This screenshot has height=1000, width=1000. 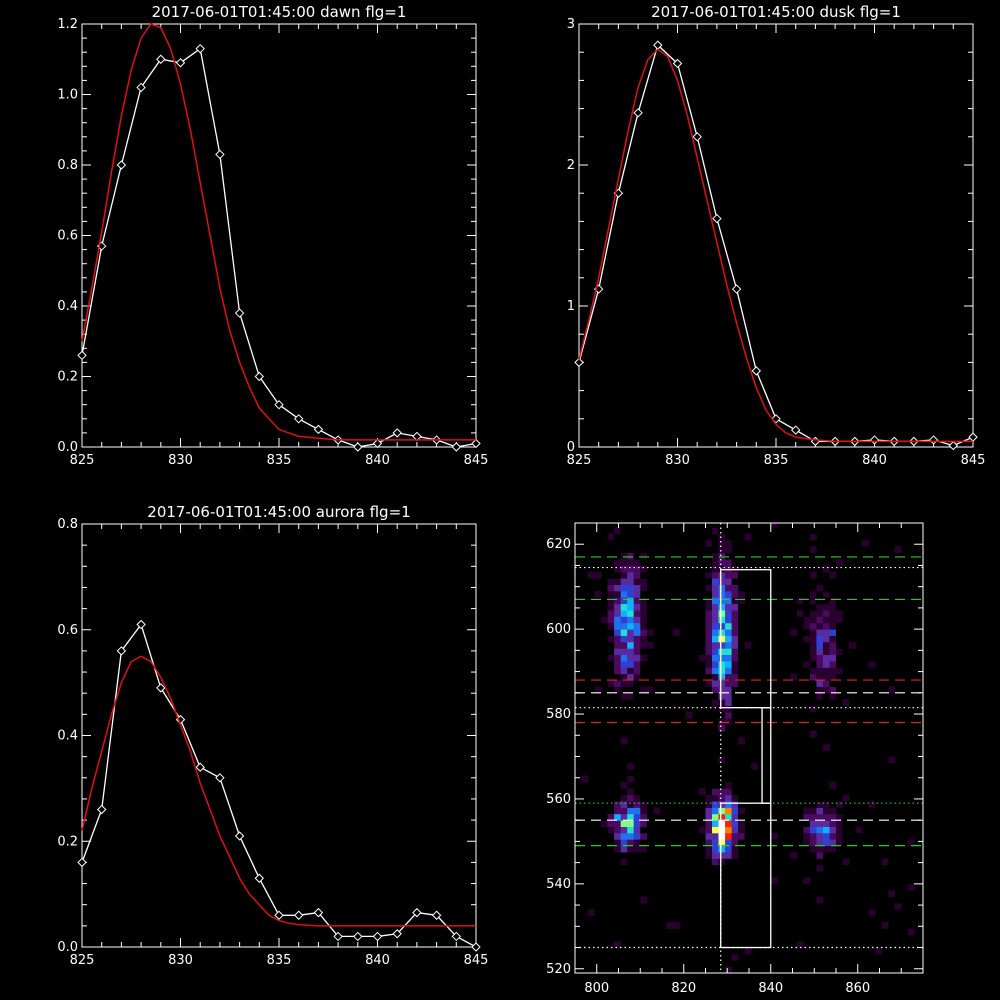 What do you see at coordinates (377, 443) in the screenshot?
I see `dawn-data-point` at bounding box center [377, 443].